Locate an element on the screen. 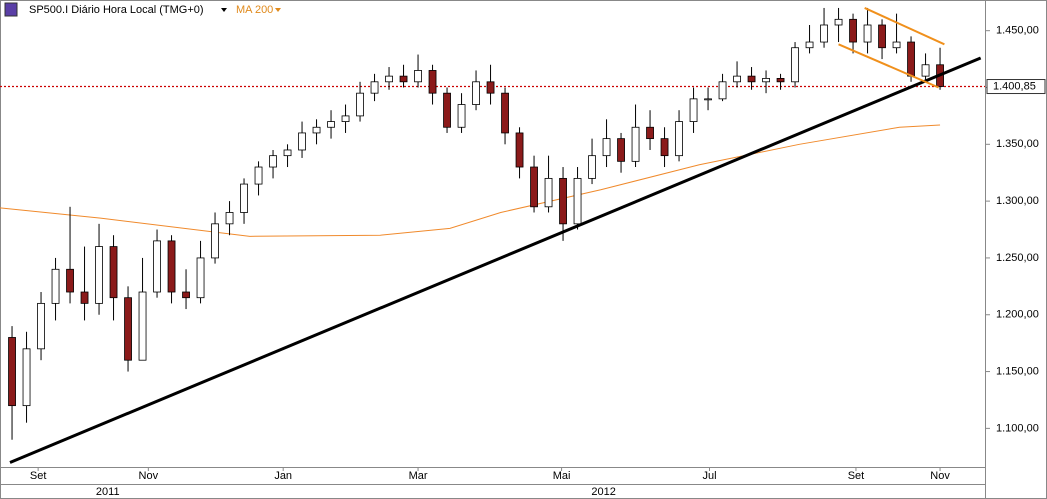  chart-title: SP500.I Diário Hora Local (TMG+0) is located at coordinates (116, 10).